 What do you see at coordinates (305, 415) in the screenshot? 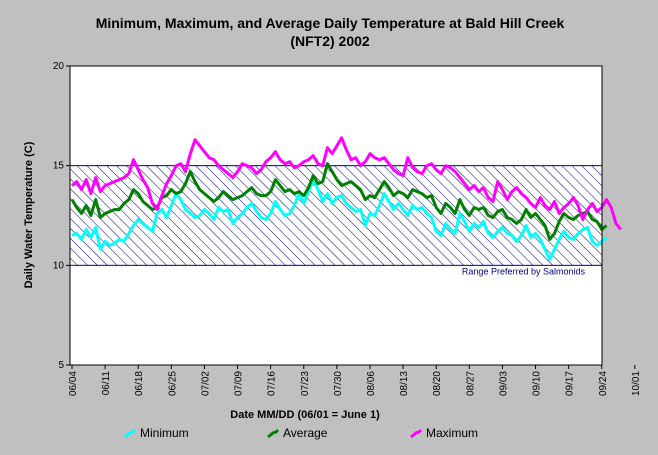
I see `x-axis-title: Date MM/DD (06/01 = June 1)` at bounding box center [305, 415].